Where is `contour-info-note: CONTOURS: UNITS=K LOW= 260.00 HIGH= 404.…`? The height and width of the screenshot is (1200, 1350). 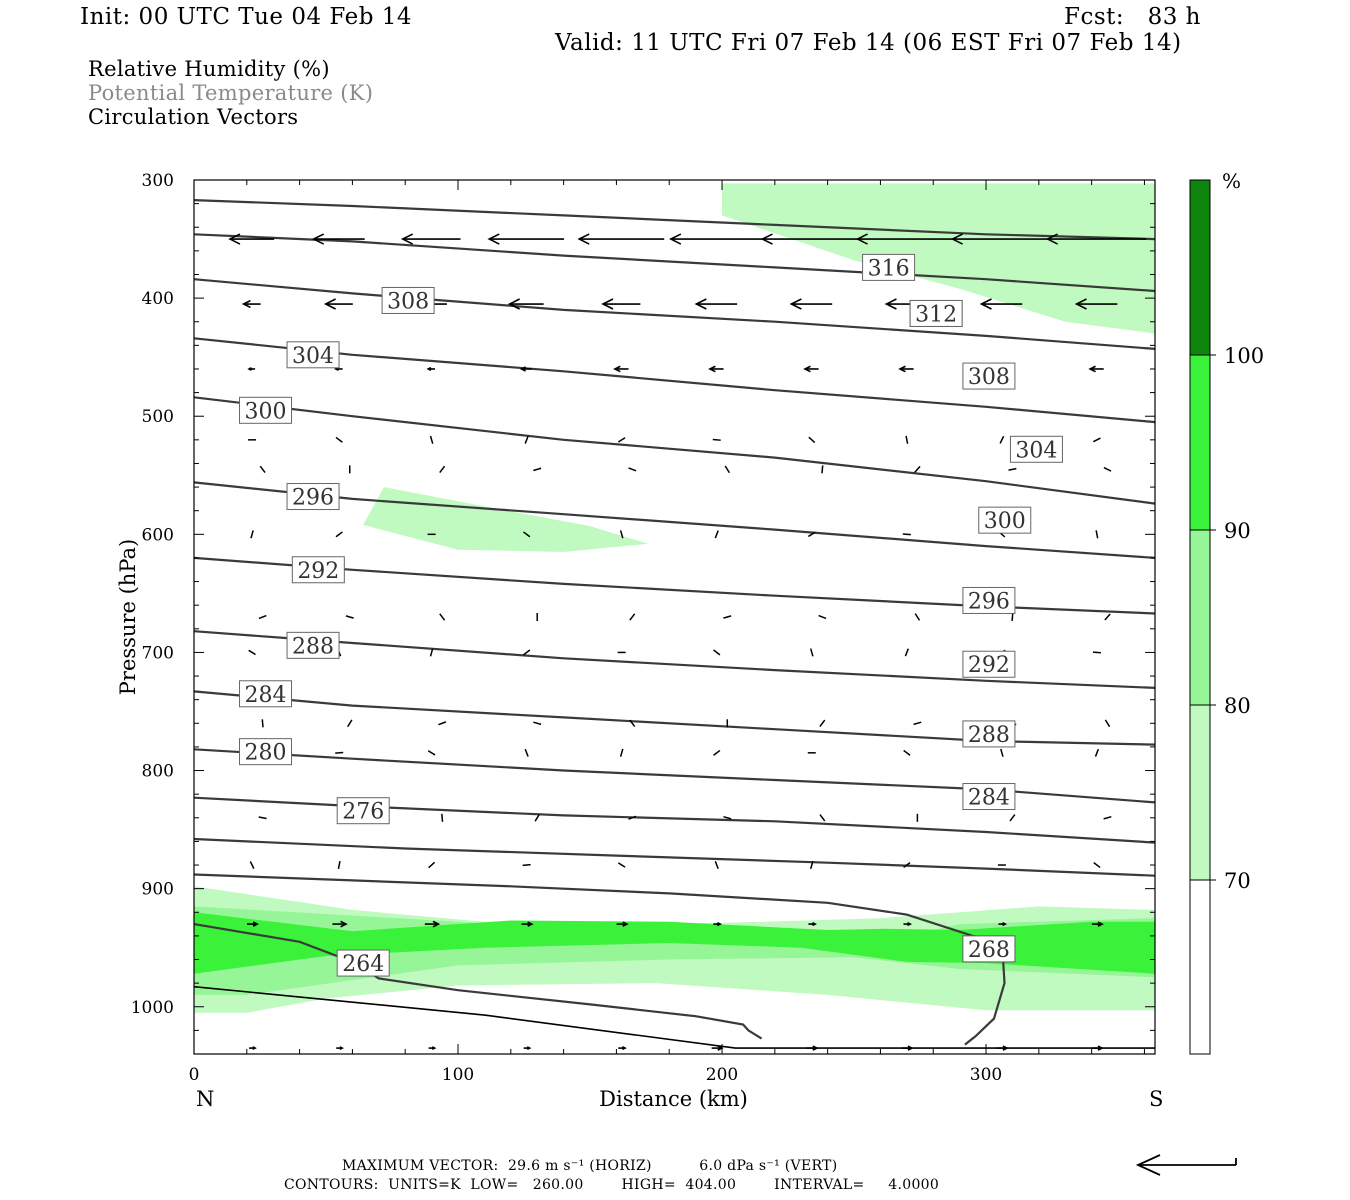
contour-info-note: CONTOURS: UNITS=K LOW= 260.00 HIGH= 404.… is located at coordinates (612, 1185).